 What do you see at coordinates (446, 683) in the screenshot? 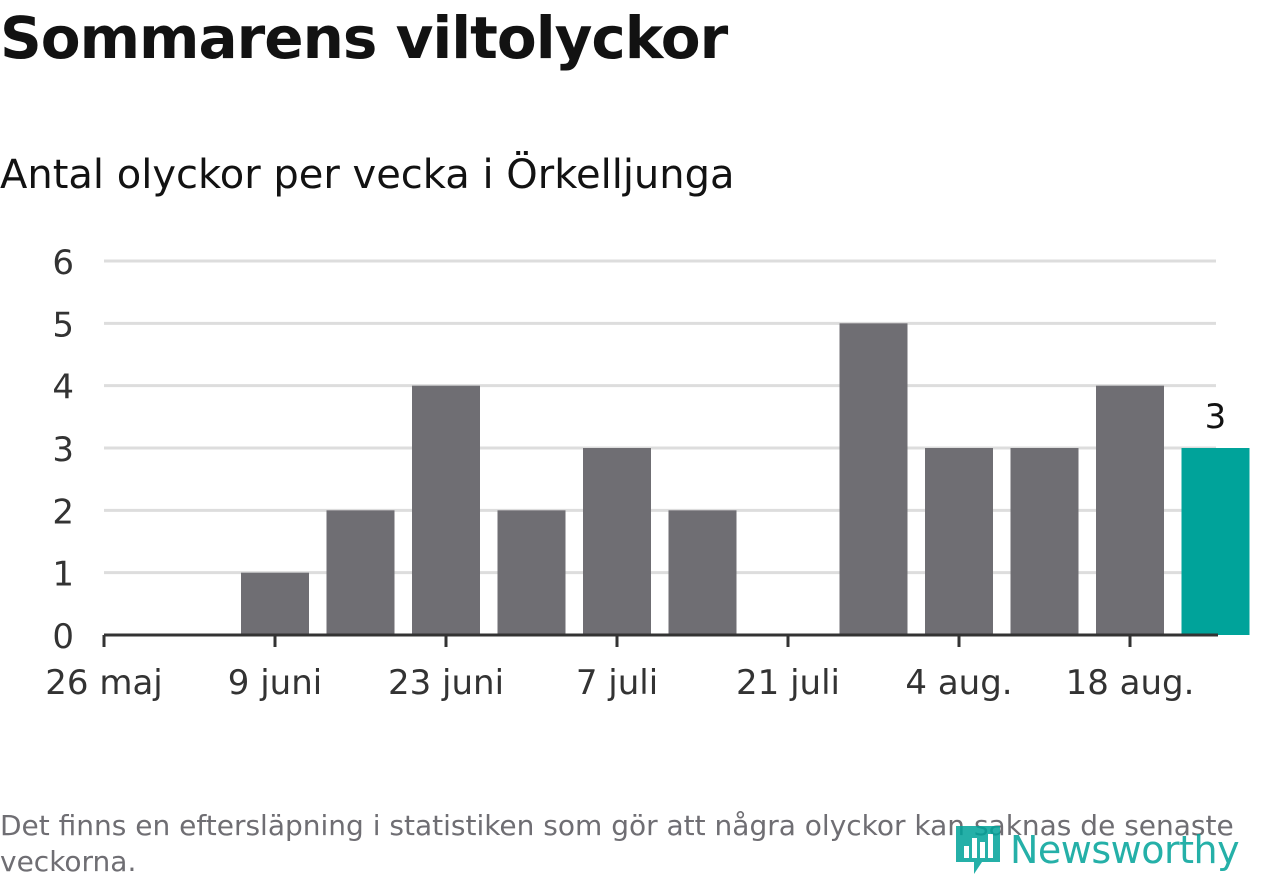
I see `x-tick-label: 23 juni` at bounding box center [446, 683].